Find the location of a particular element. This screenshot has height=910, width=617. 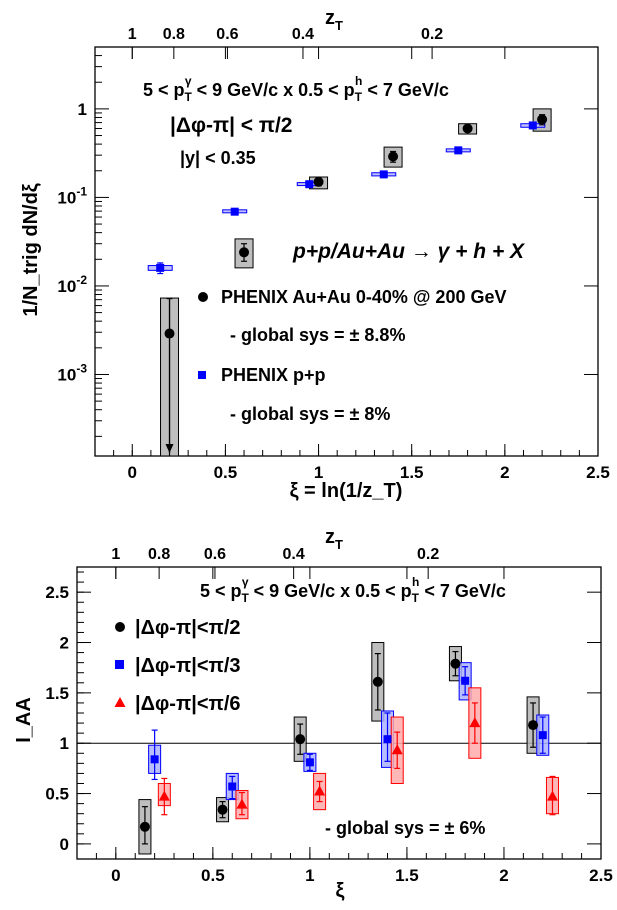

bottom-data-markers is located at coordinates (348, 745).